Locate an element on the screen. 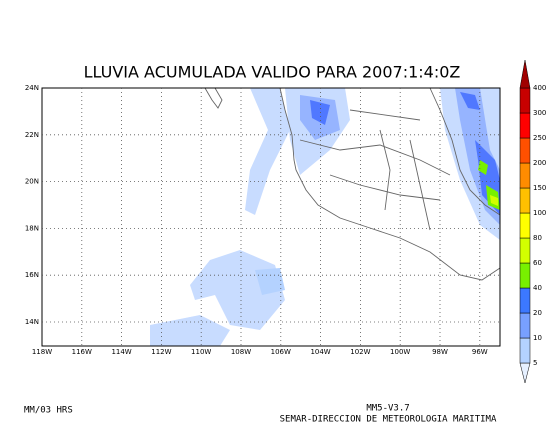 This screenshot has height=425, width=550. colorbar-label: 100 is located at coordinates (539, 213).